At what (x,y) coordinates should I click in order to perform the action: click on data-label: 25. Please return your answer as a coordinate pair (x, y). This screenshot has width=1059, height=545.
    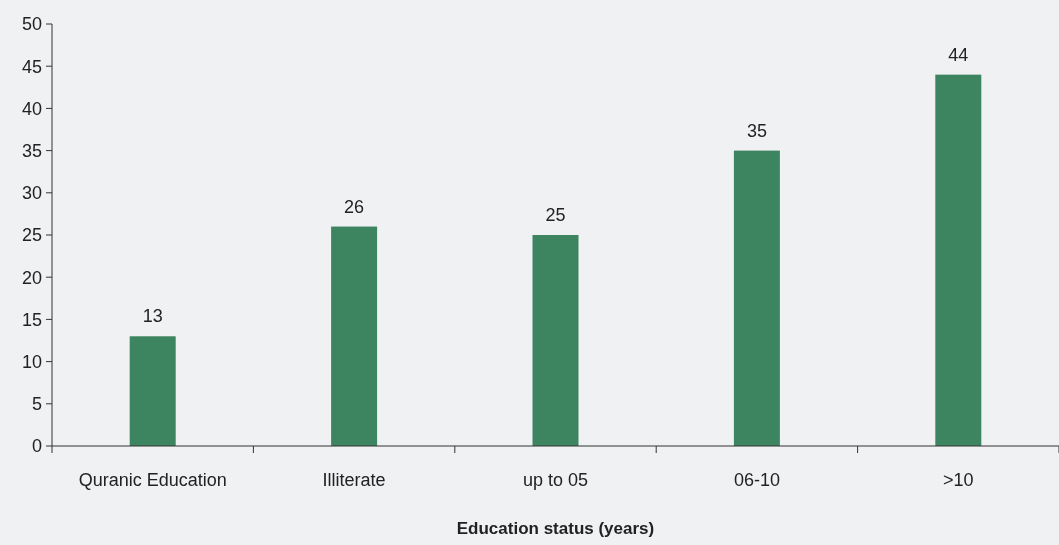
    Looking at the image, I should click on (555, 215).